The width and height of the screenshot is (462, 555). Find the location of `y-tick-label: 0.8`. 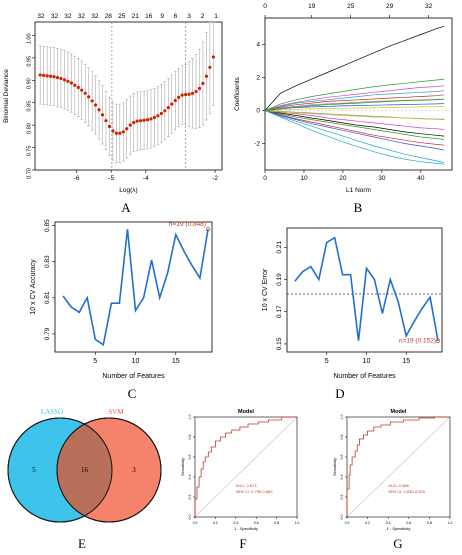

y-tick-label: 0.8 is located at coordinates (190, 437).